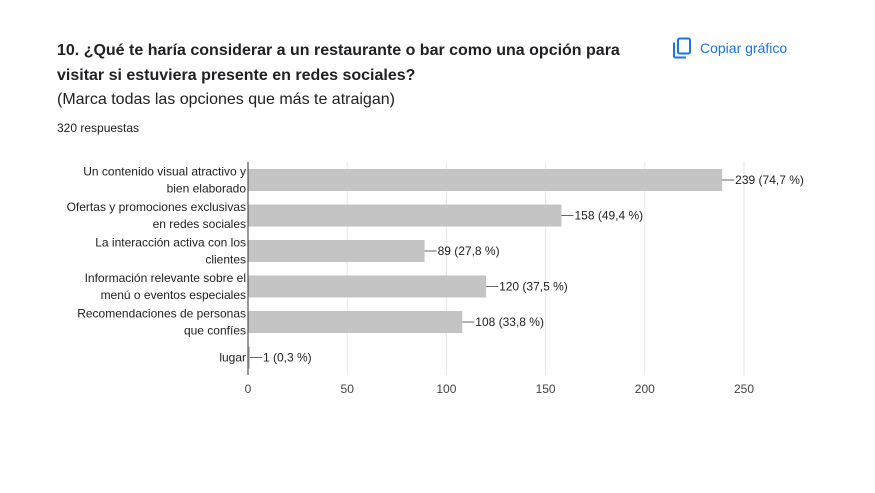 This screenshot has height=493, width=875. Describe the element at coordinates (161, 322) in the screenshot. I see `category-label: Recomendaciones de personas que confíes` at that location.